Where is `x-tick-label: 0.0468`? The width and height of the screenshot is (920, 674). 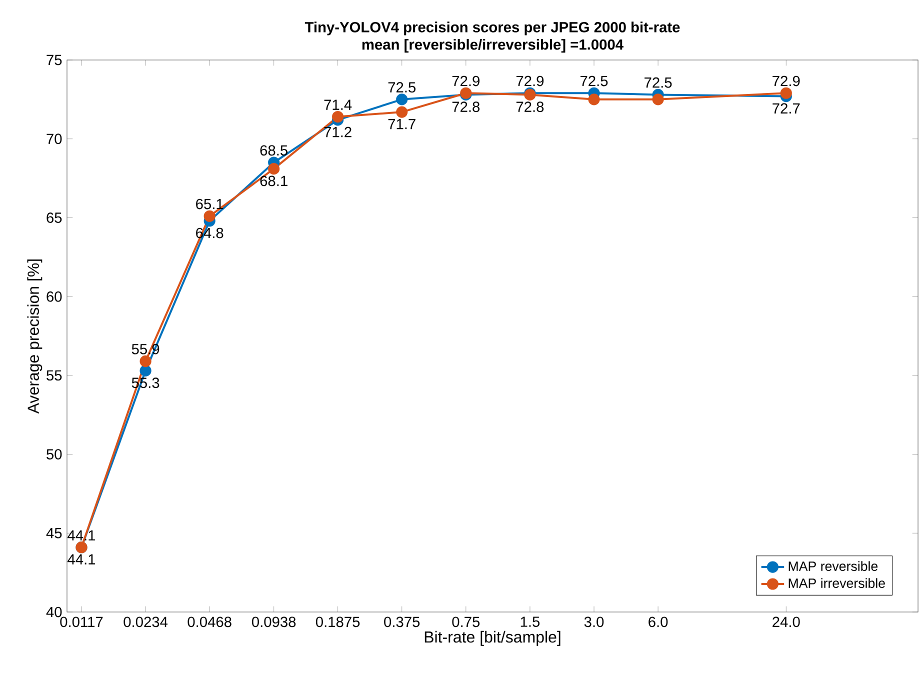
x-tick-label: 0.0468 is located at coordinates (210, 622).